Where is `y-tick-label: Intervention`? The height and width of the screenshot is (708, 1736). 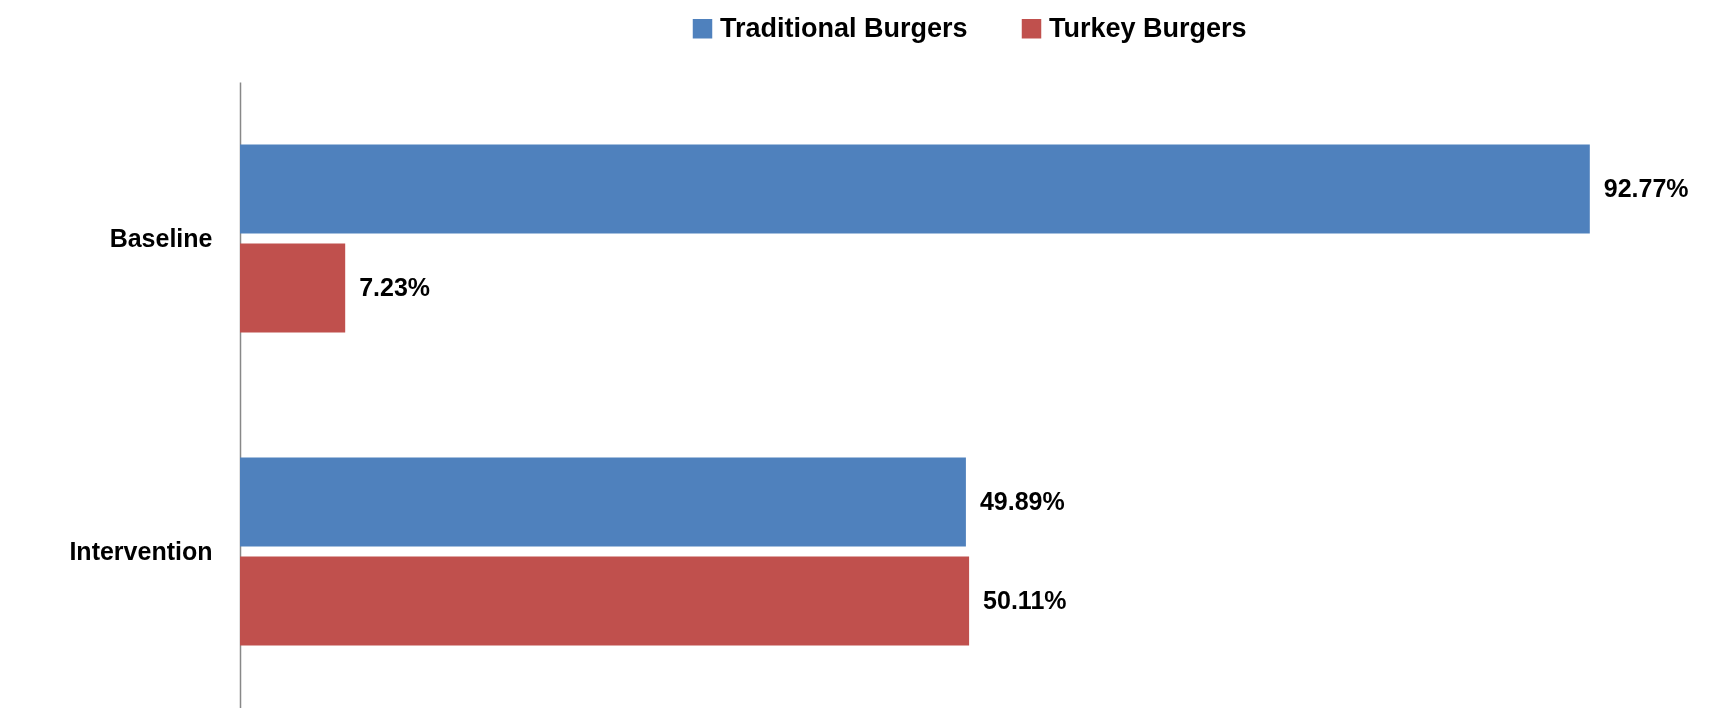
y-tick-label: Intervention is located at coordinates (141, 550).